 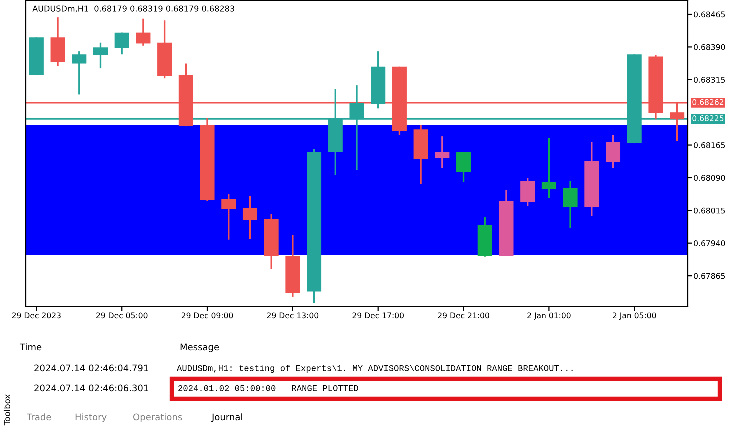 I want to click on text: Message, so click(x=200, y=348).